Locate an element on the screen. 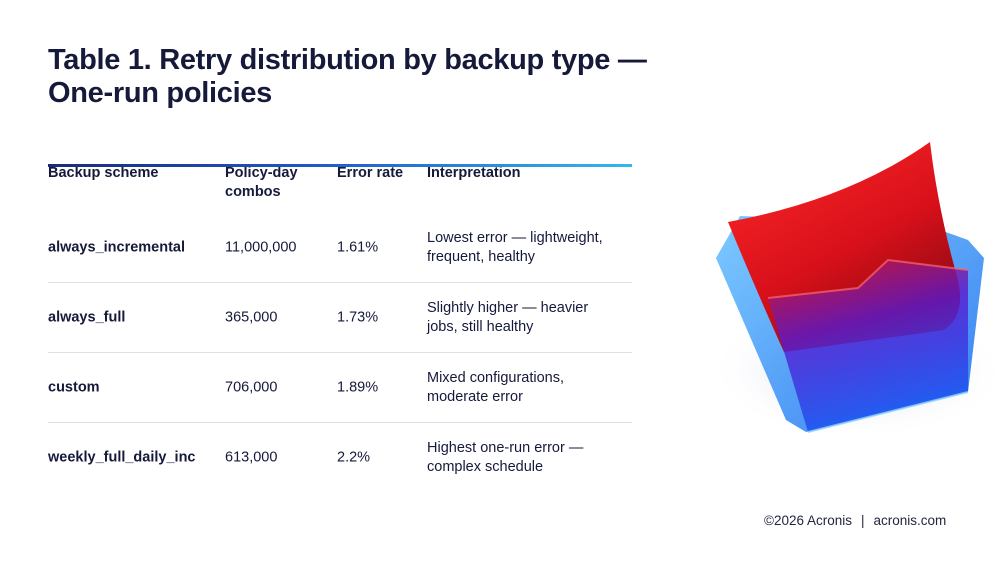 The image size is (1000, 563). cell-error-rate: 1.89% is located at coordinates (358, 387).